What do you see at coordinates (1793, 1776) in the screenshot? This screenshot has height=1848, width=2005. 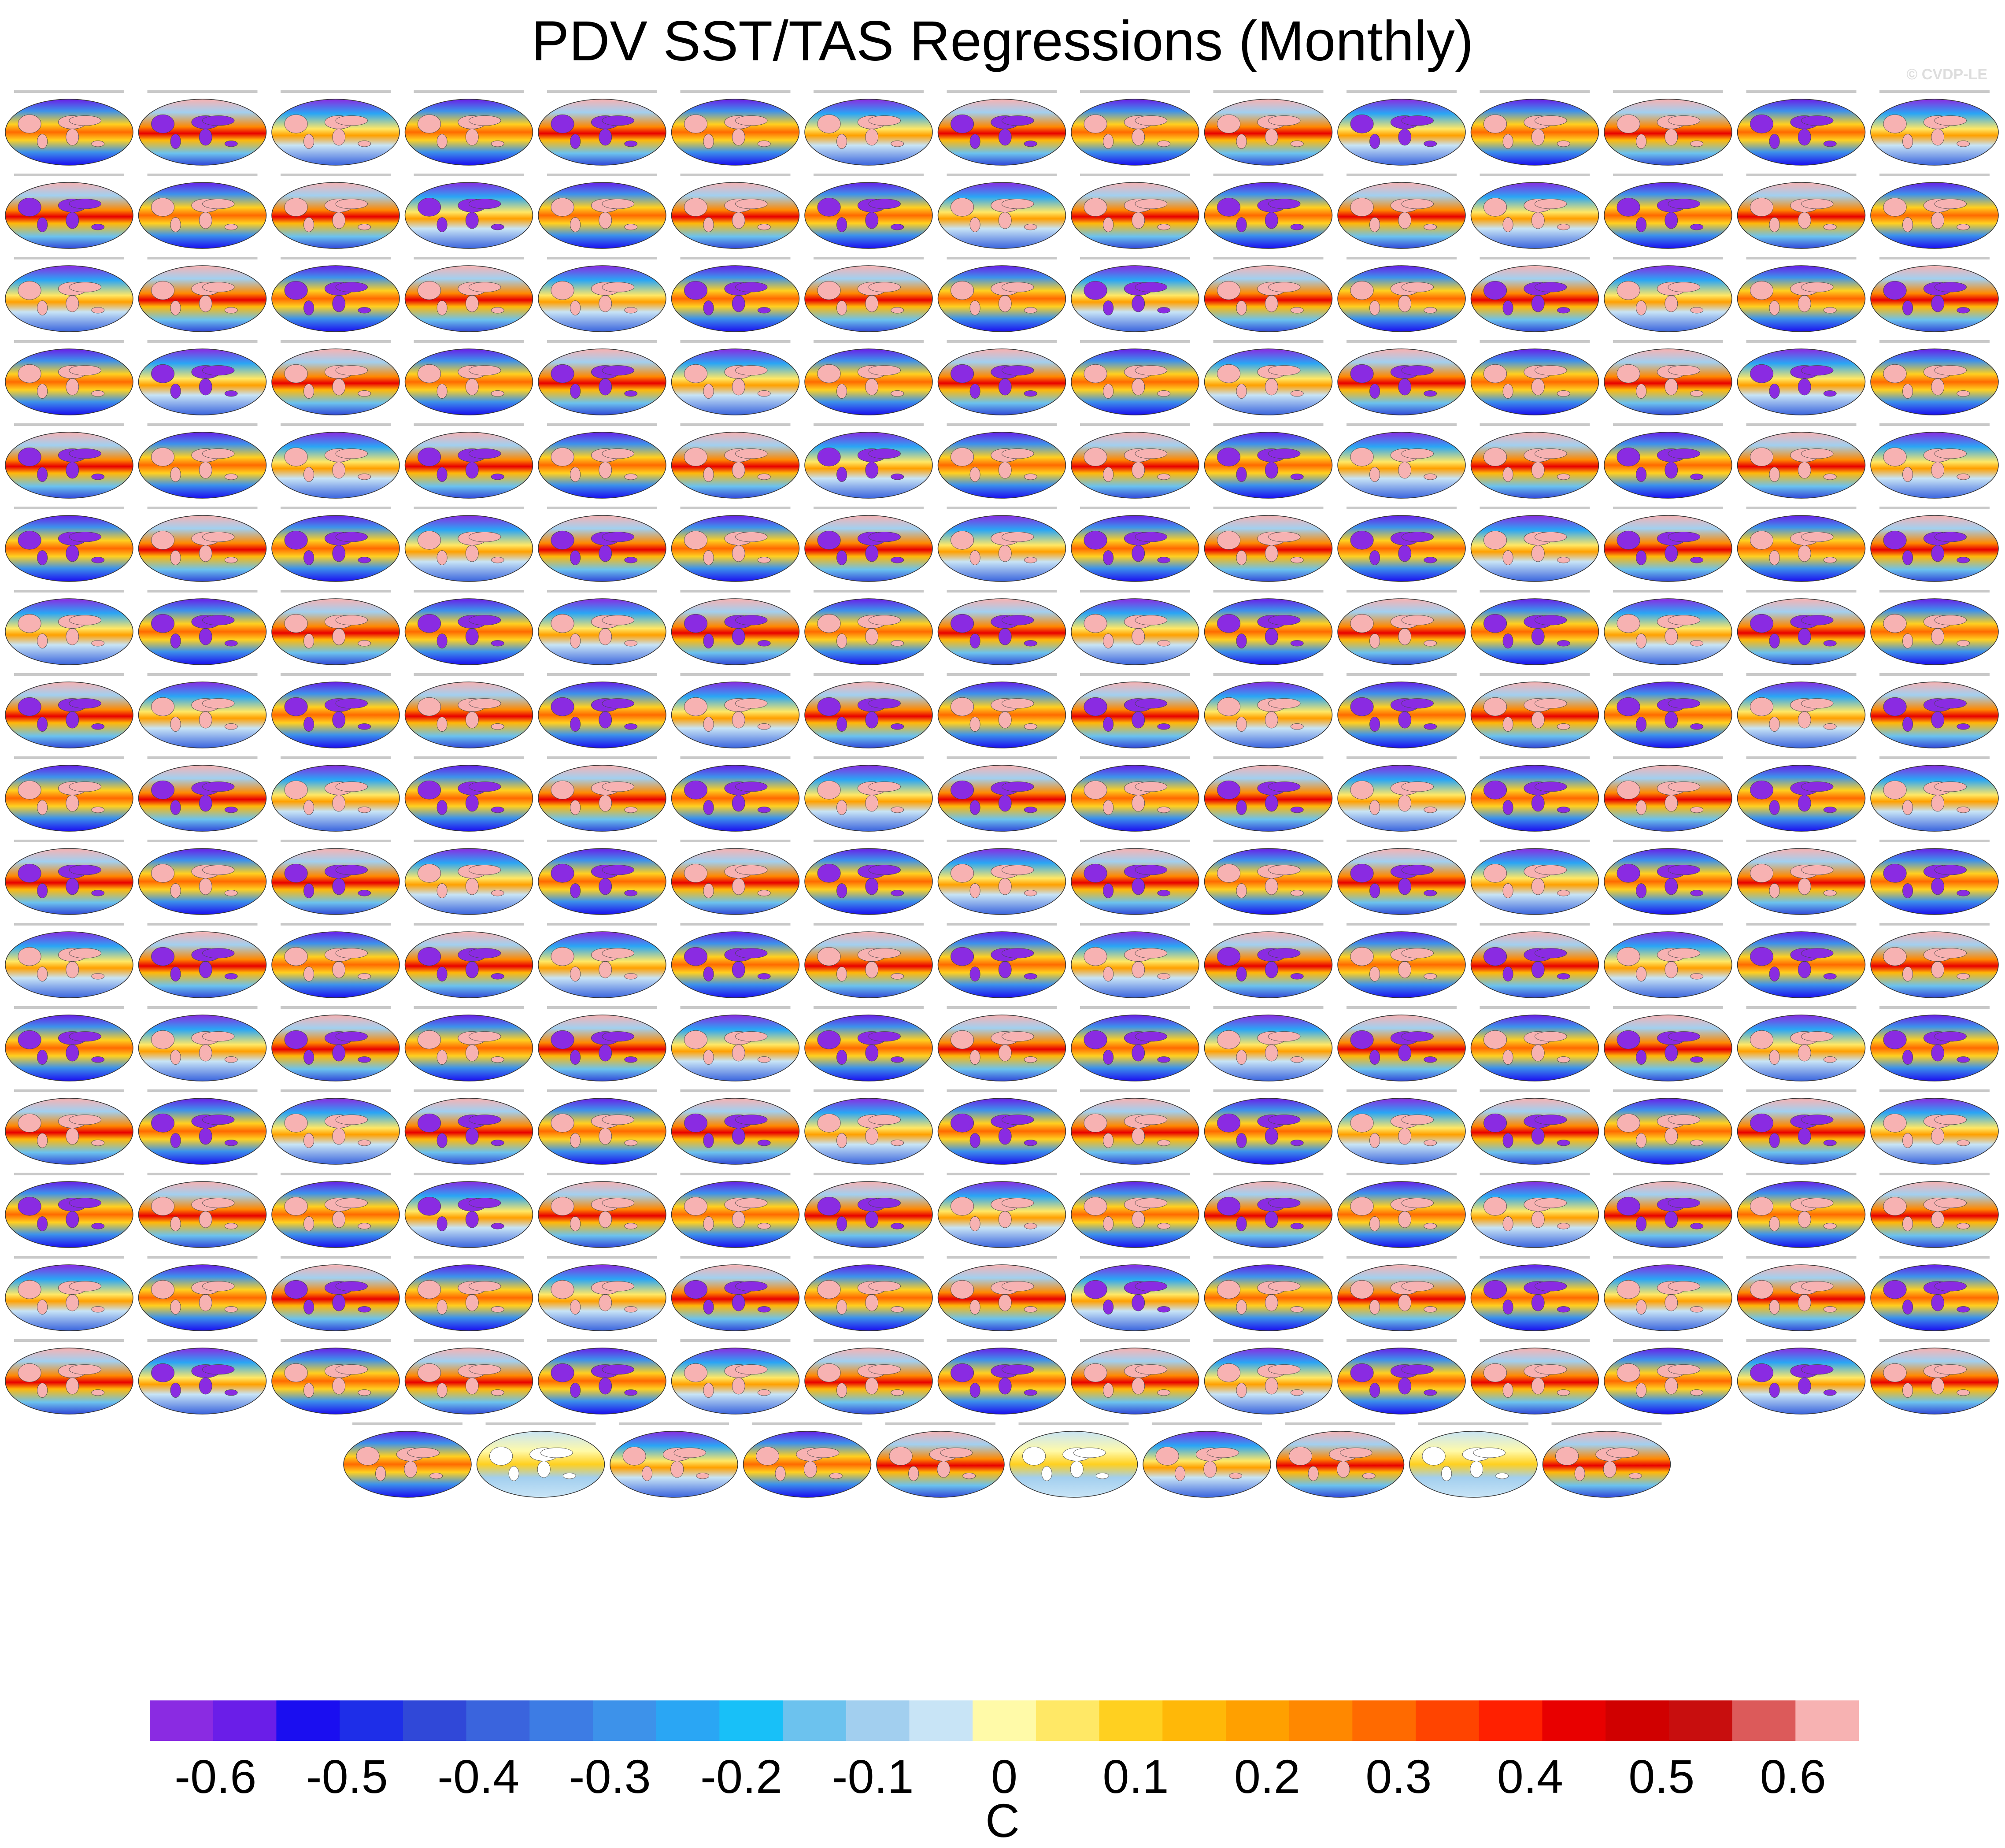 I see `colorbar-tick-label: 0.6` at bounding box center [1793, 1776].